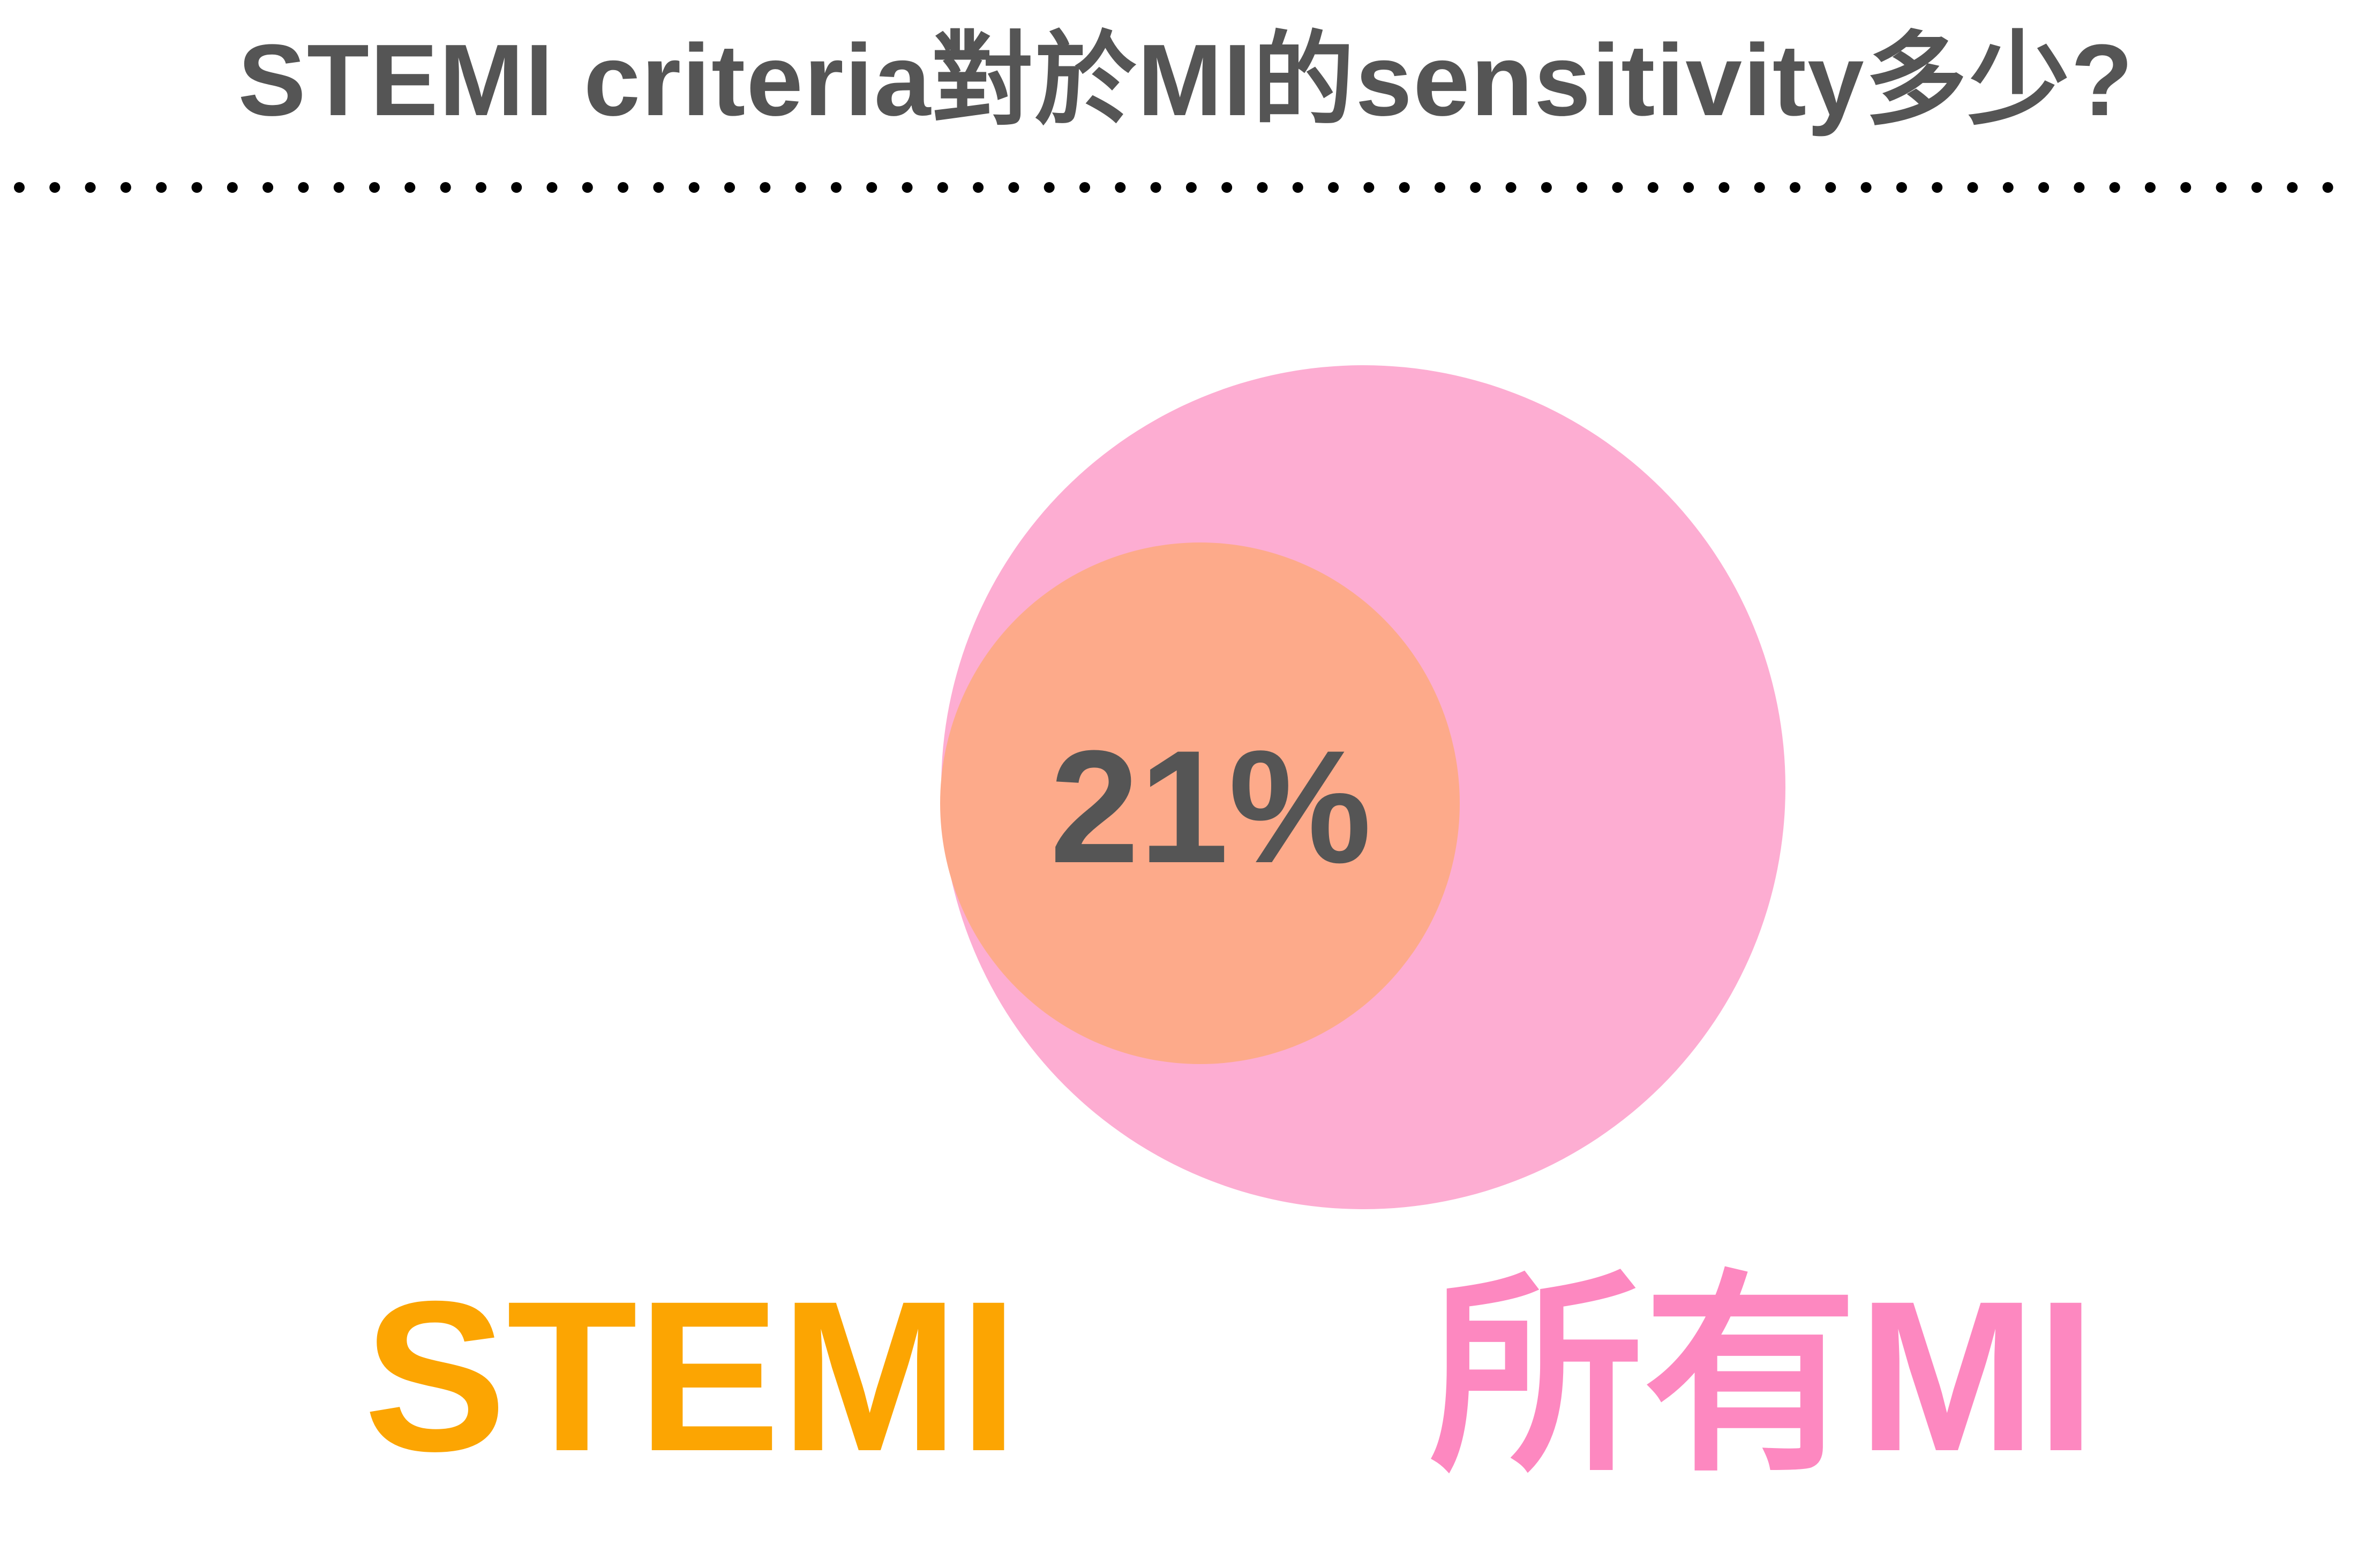  I want to click on dotted-divider, so click(1173, 187).